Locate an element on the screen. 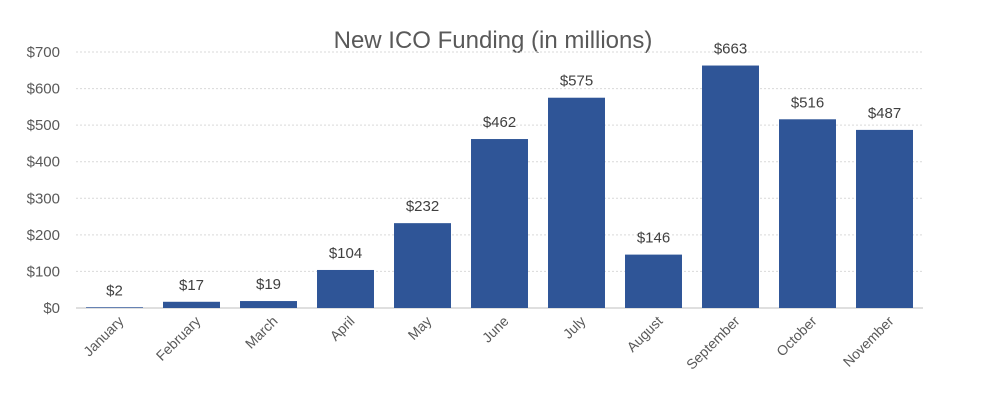 This screenshot has height=408, width=989. x-category-label: February is located at coordinates (178, 338).